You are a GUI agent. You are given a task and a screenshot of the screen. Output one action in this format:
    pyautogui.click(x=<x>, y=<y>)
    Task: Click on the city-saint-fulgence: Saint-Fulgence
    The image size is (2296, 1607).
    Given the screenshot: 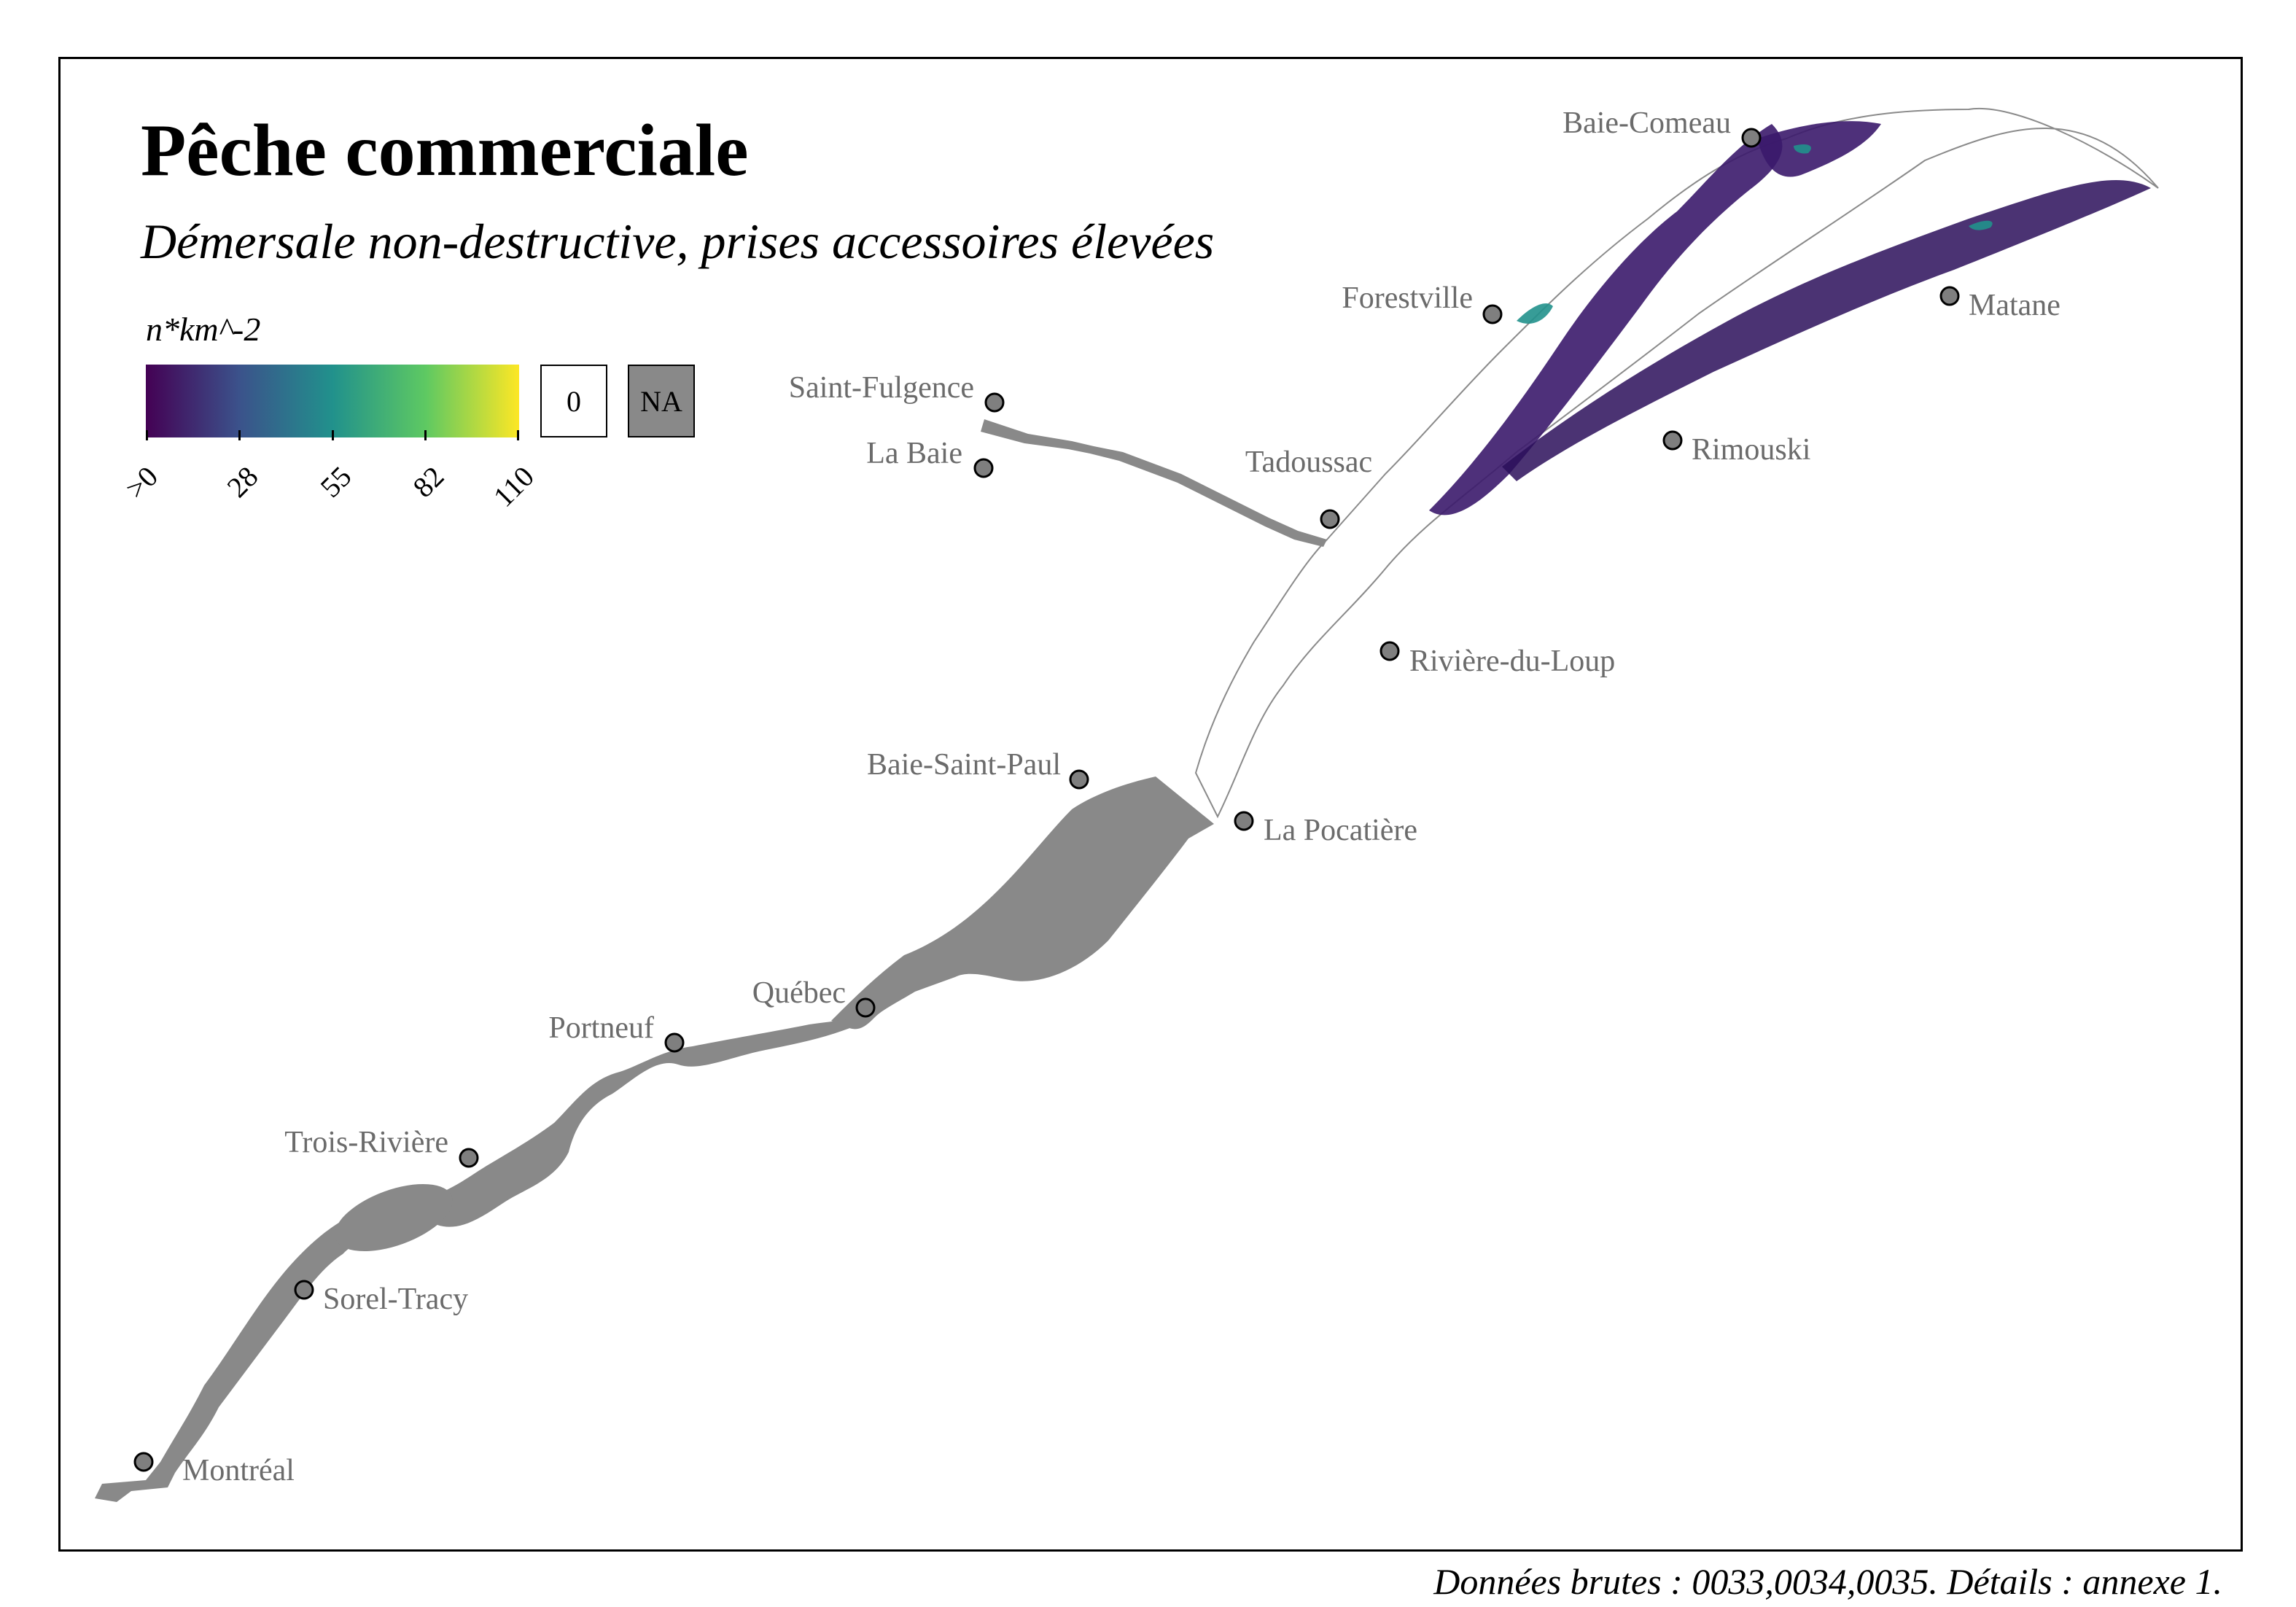 What is the action you would take?
    pyautogui.click(x=897, y=392)
    